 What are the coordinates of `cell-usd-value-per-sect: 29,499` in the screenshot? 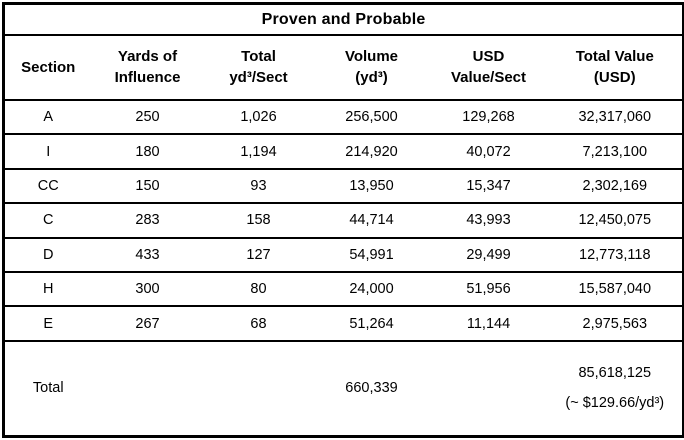 It's located at (488, 255).